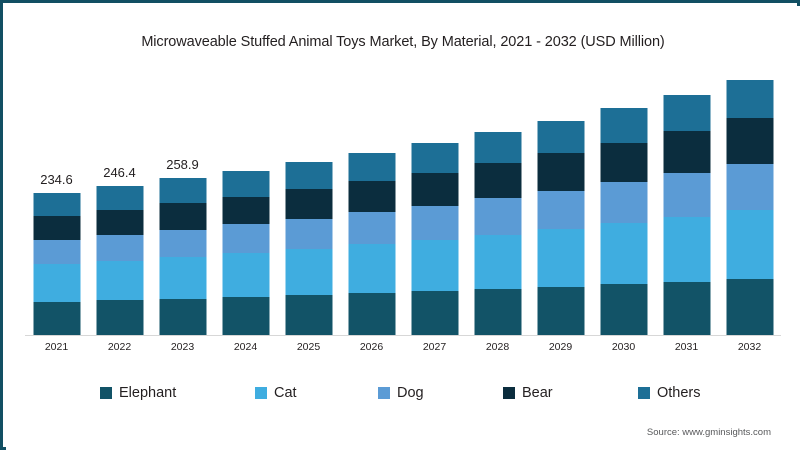 Image resolution: width=800 pixels, height=450 pixels. Describe the element at coordinates (497, 347) in the screenshot. I see `x-tick-label: 2028` at that location.